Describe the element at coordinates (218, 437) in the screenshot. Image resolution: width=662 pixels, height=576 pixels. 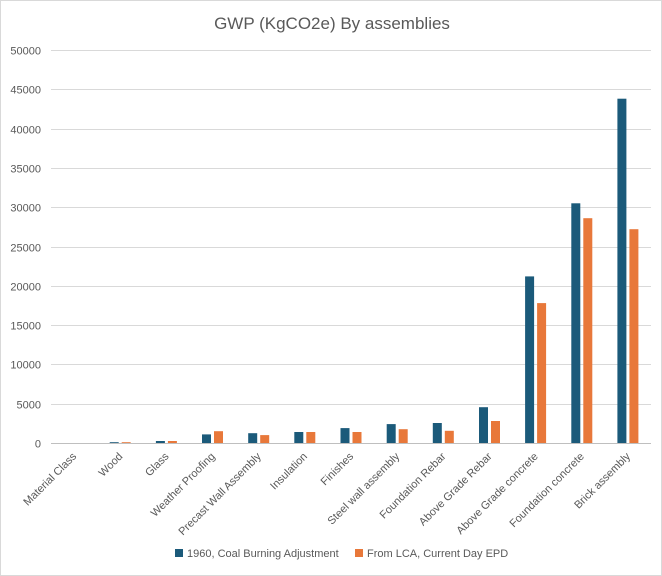
I see `bar-series-2-weather-proofing` at that location.